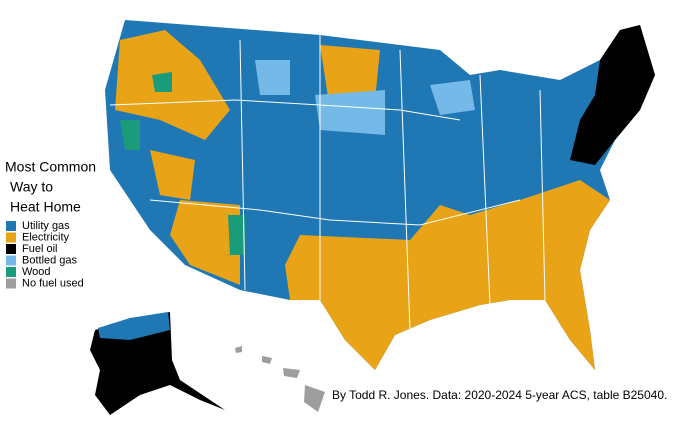 This screenshot has width=680, height=431. What do you see at coordinates (46, 226) in the screenshot?
I see `legend-label: Utility gas` at bounding box center [46, 226].